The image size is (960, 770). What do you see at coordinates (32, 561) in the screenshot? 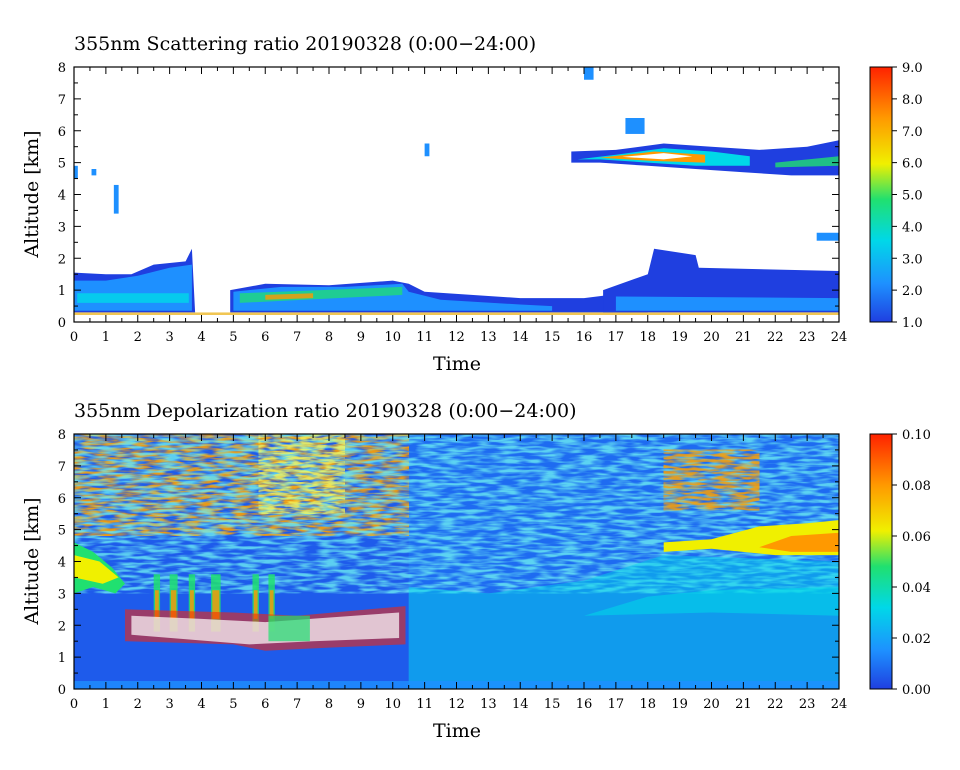
I see `panel-2-ylabel: Altitude [km]` at bounding box center [32, 561].